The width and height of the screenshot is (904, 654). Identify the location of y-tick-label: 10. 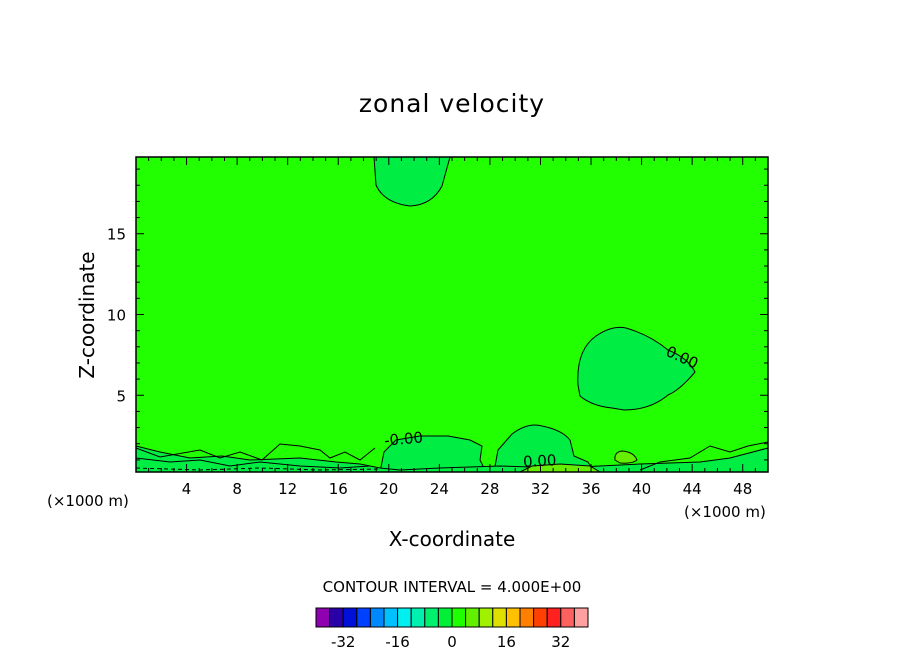
(116, 316).